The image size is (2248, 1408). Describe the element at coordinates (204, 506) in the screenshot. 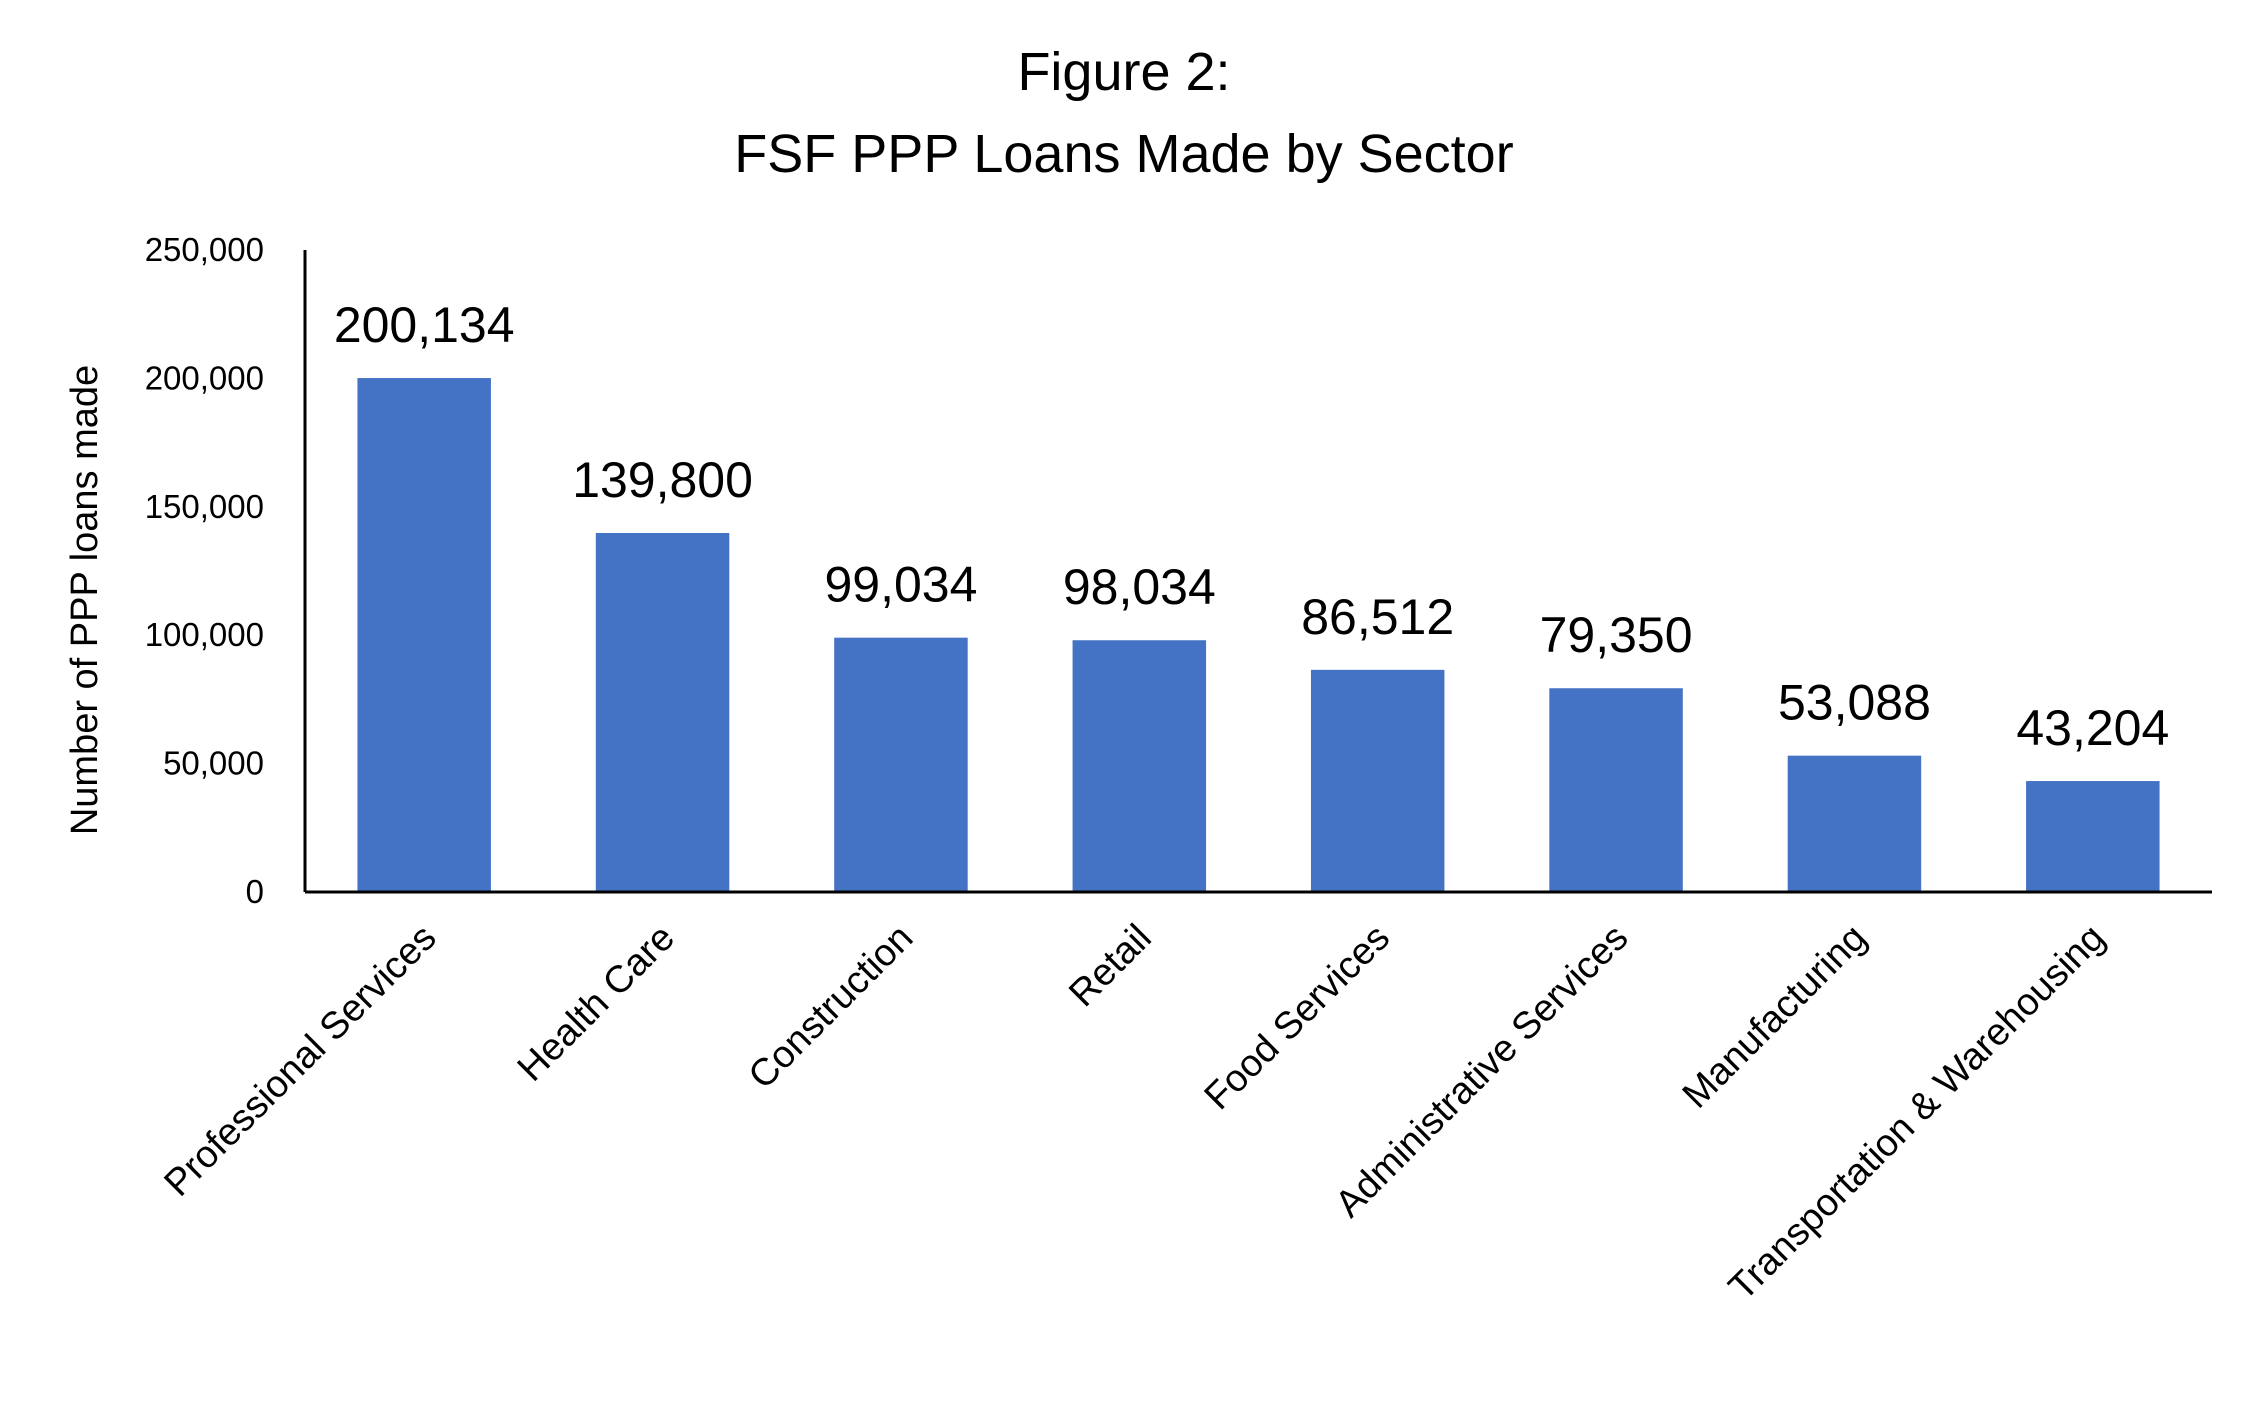

I see `y-tick-label: 150,000` at that location.